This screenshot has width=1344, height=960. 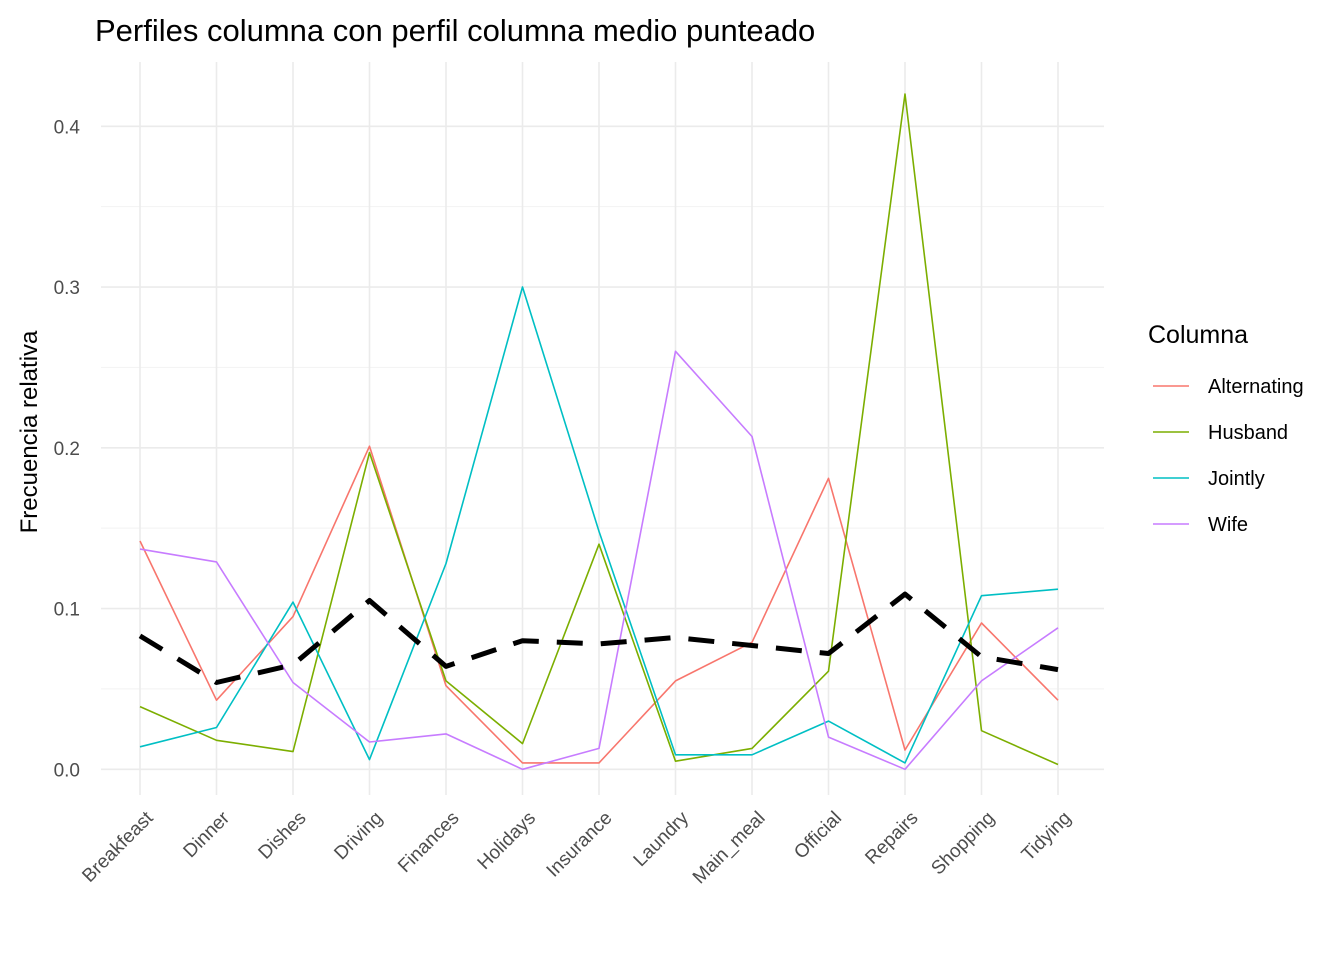 I want to click on x-tick-label: Official, so click(x=818, y=836).